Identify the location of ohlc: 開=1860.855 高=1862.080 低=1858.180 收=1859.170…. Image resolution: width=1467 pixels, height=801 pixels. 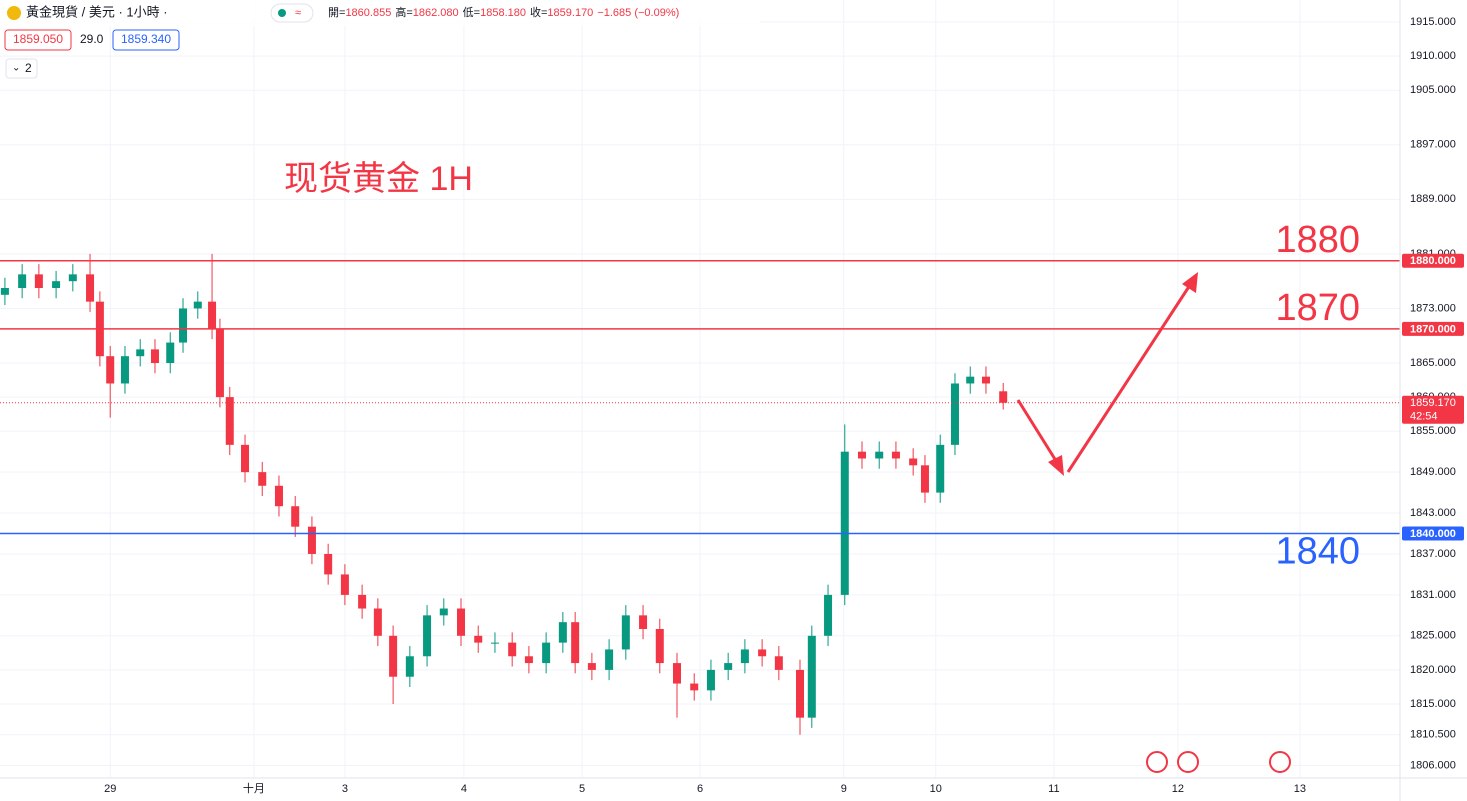
(503, 12).